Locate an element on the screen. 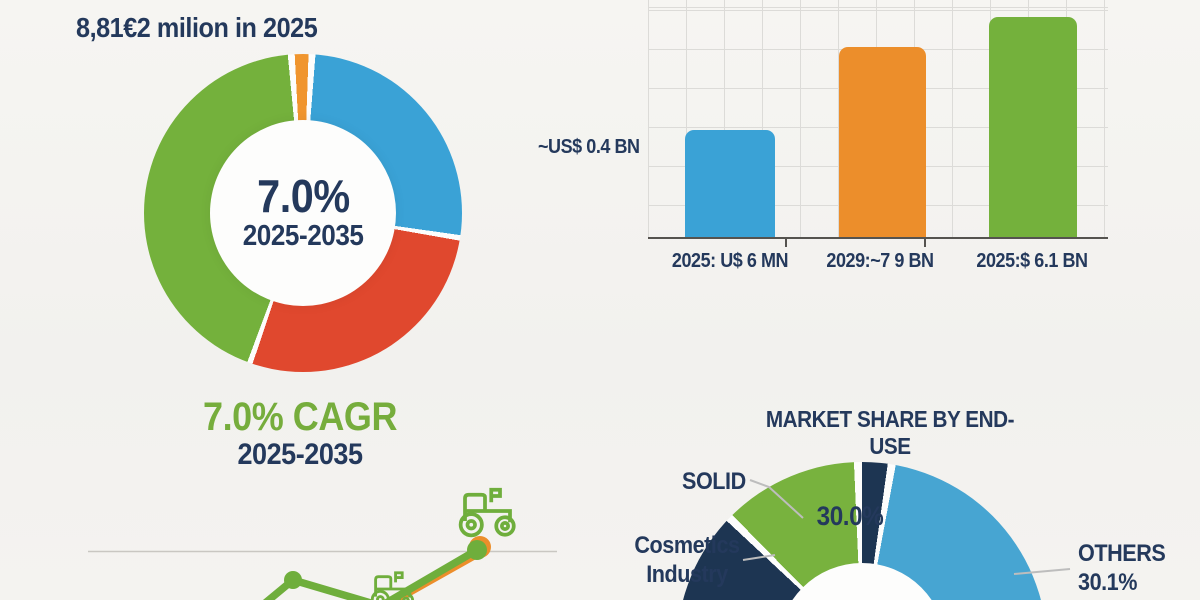  growth-donut-center-period: 2025-2035 is located at coordinates (303, 235).